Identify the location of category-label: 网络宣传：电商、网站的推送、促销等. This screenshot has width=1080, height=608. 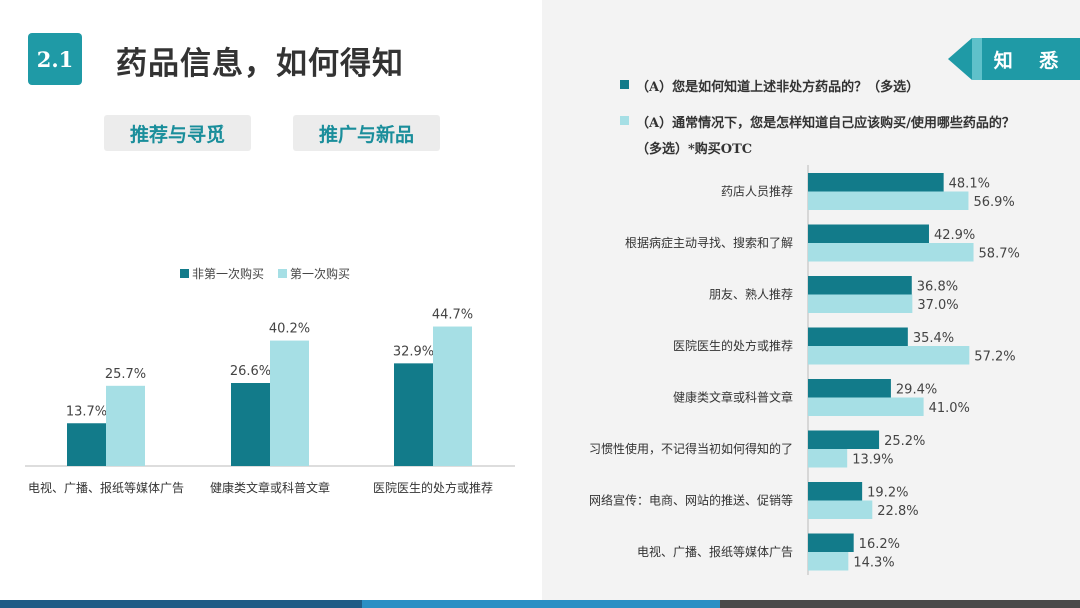
(691, 500).